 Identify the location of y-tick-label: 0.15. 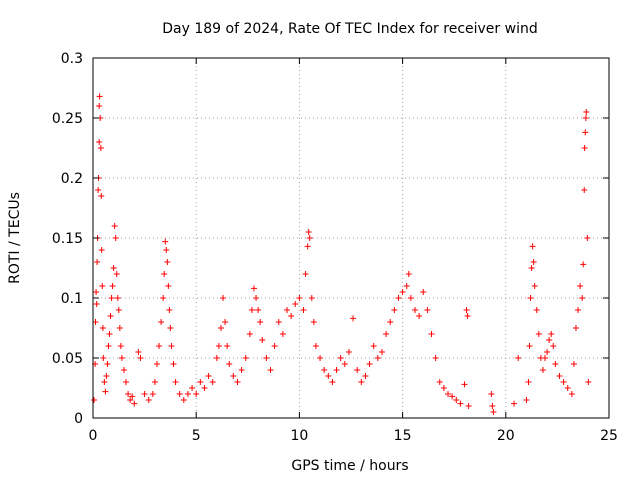
(67, 239).